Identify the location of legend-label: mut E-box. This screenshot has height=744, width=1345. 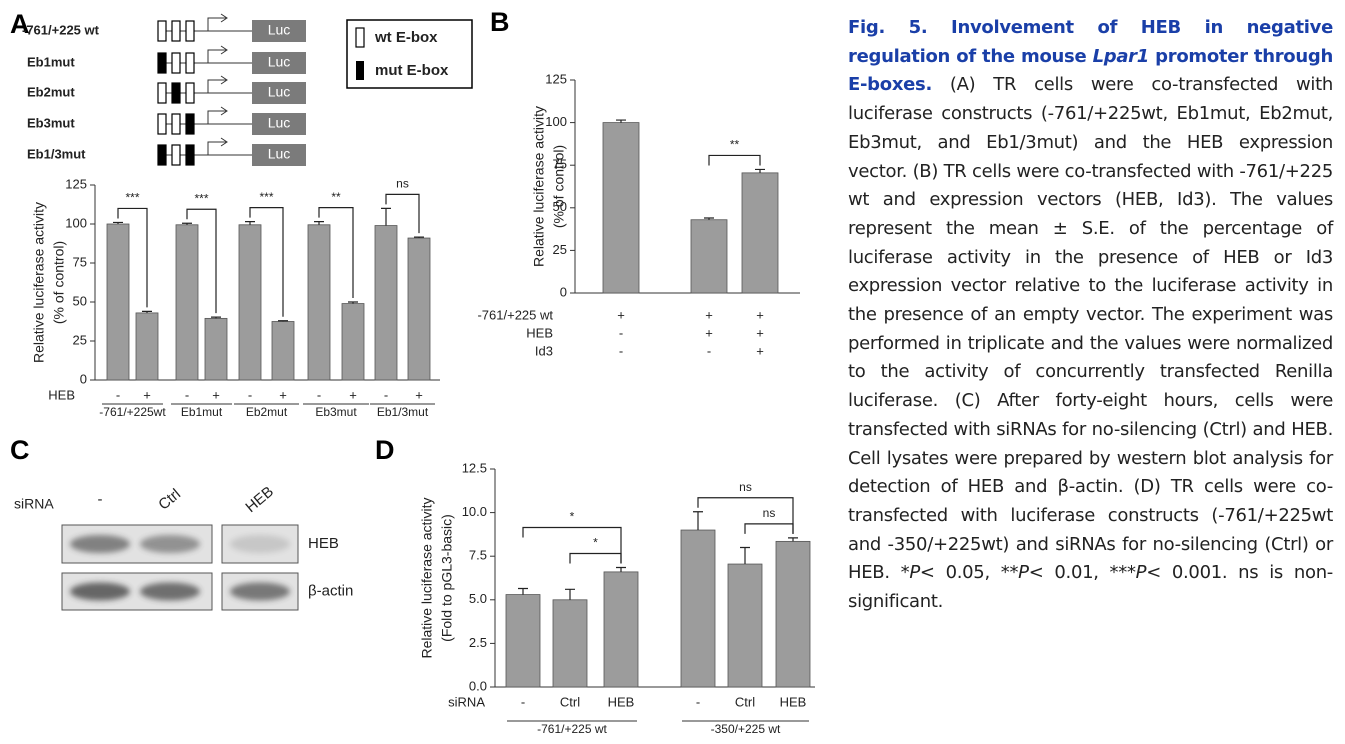
(412, 70).